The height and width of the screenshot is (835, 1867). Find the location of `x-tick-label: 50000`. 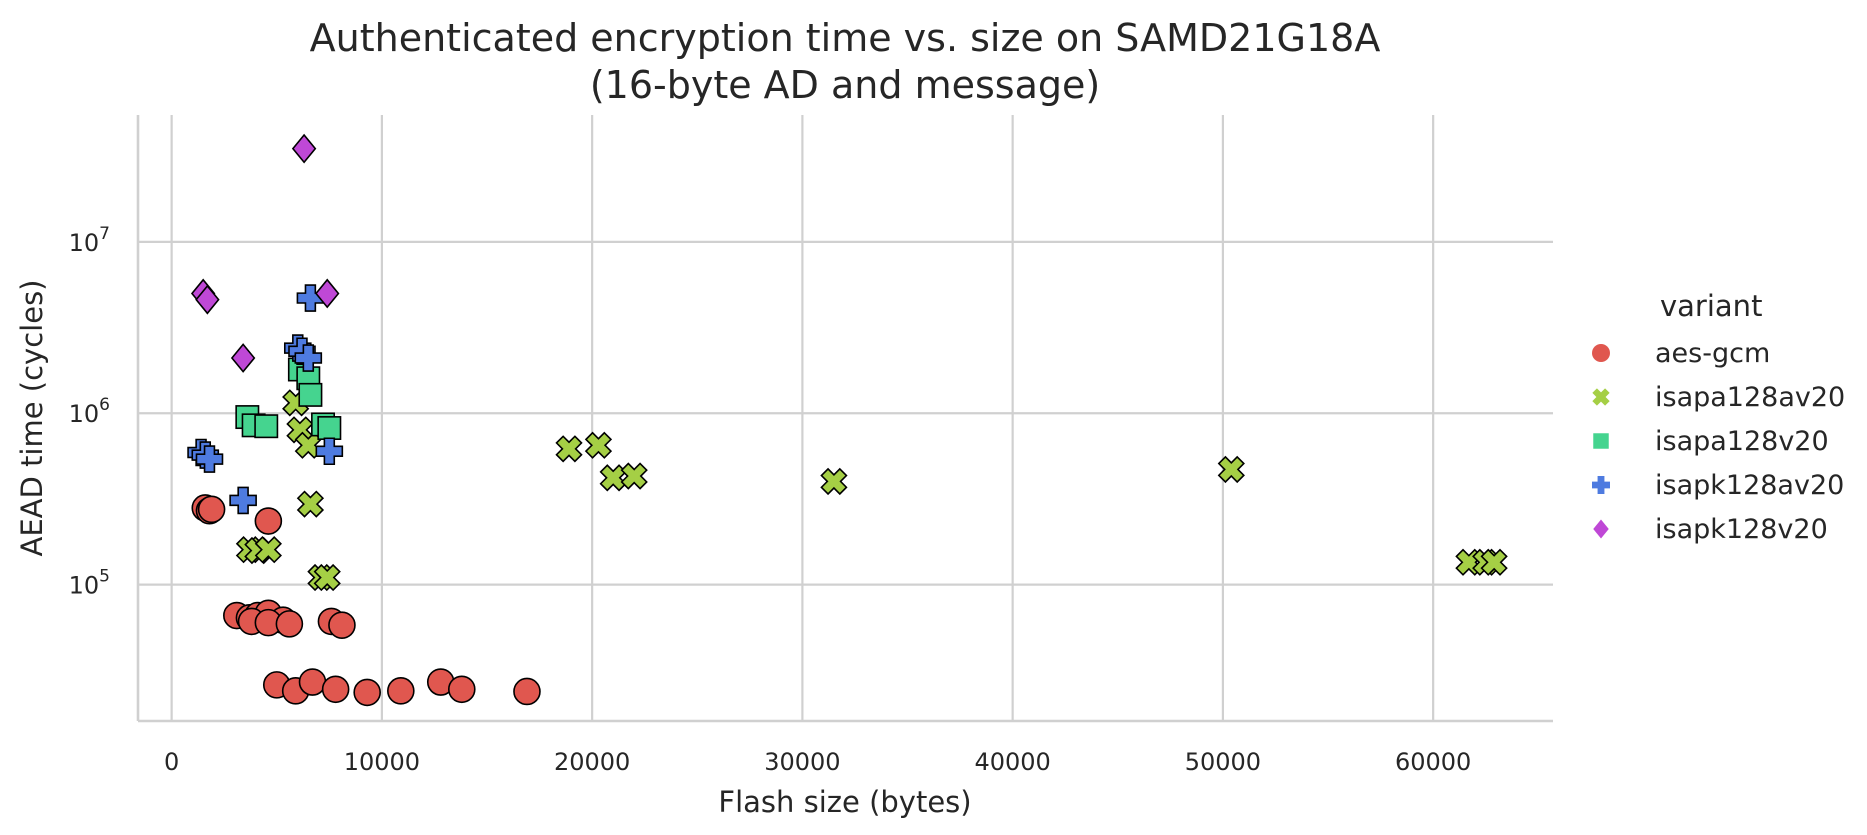

x-tick-label: 50000 is located at coordinates (1223, 762).